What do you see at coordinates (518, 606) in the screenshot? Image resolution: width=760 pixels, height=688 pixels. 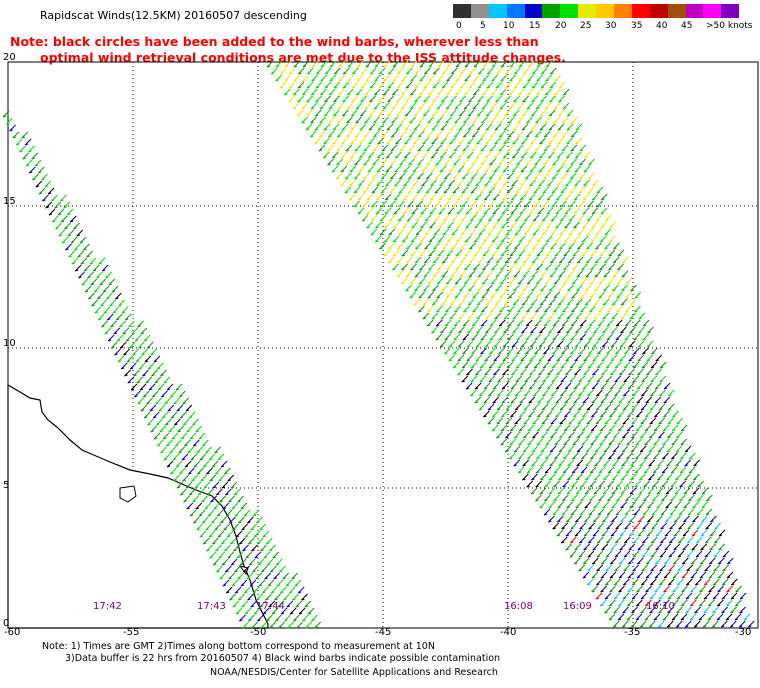 I see `pass-time: 16:08` at bounding box center [518, 606].